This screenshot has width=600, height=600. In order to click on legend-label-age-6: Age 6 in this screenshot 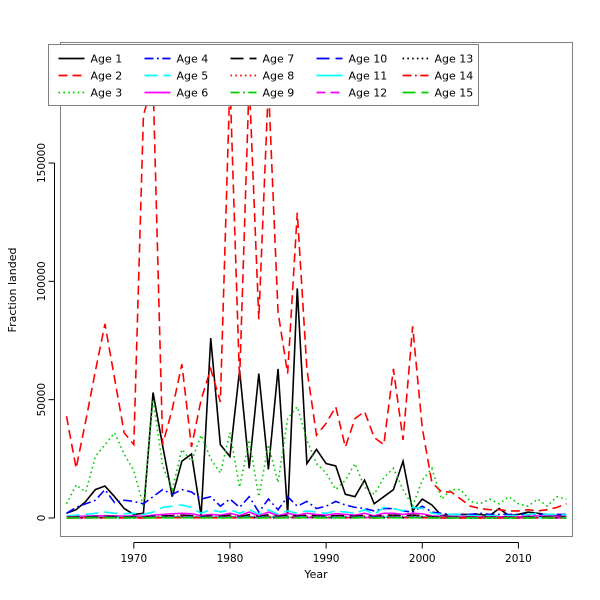, I will do `click(193, 93)`.